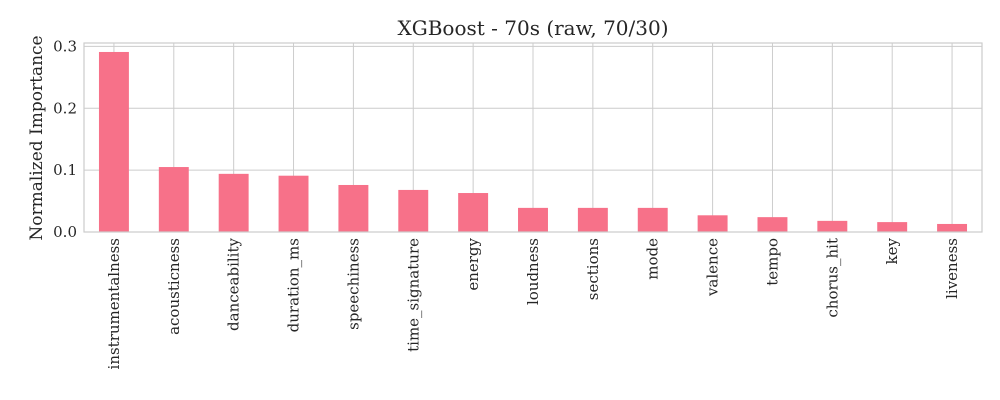 The width and height of the screenshot is (1000, 400). I want to click on bar-tempo, so click(772, 224).